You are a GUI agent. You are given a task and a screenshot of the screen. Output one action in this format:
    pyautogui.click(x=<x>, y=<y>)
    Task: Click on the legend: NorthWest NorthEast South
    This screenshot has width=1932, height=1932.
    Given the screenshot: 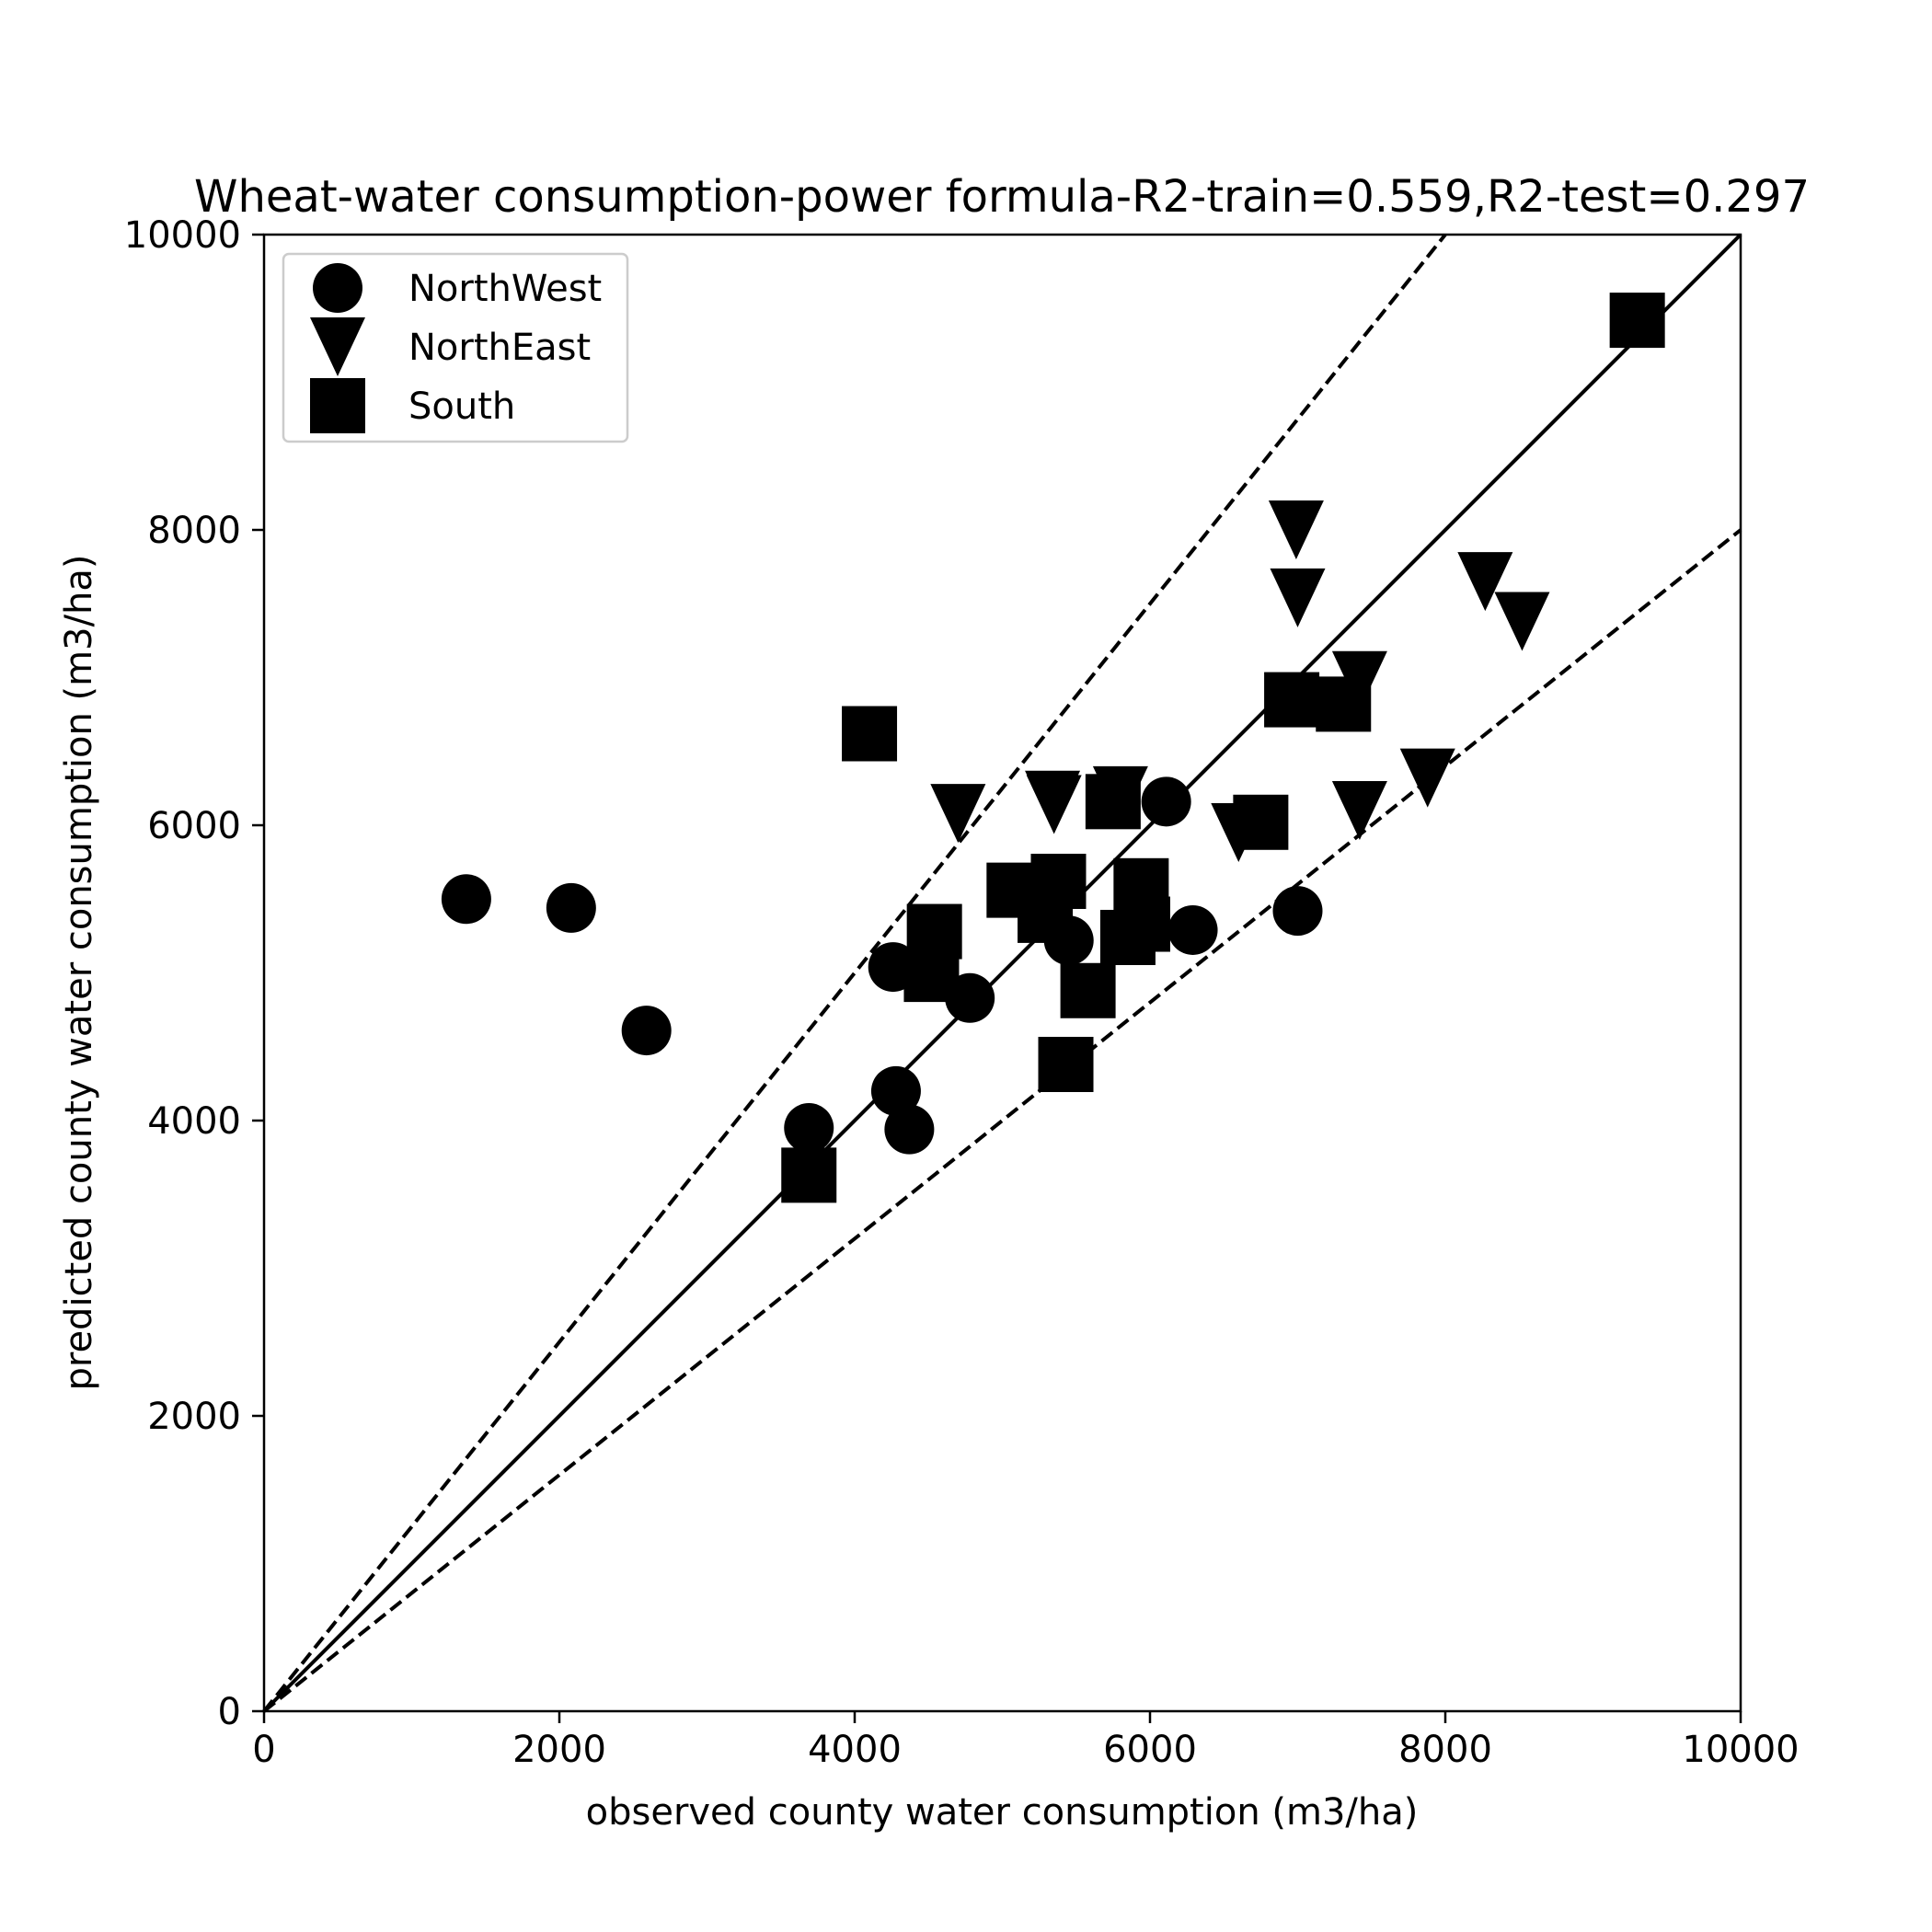 What is the action you would take?
    pyautogui.click(x=455, y=347)
    